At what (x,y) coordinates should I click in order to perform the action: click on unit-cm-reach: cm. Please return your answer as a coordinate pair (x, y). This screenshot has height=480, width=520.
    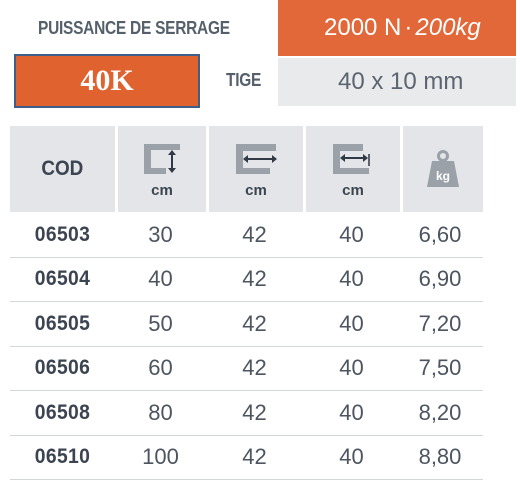
    Looking at the image, I should click on (256, 190).